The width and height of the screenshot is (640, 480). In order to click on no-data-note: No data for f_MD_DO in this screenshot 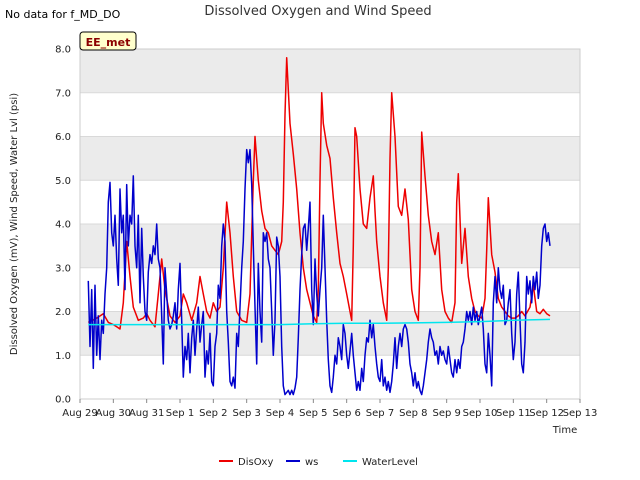, I will do `click(63, 14)`.